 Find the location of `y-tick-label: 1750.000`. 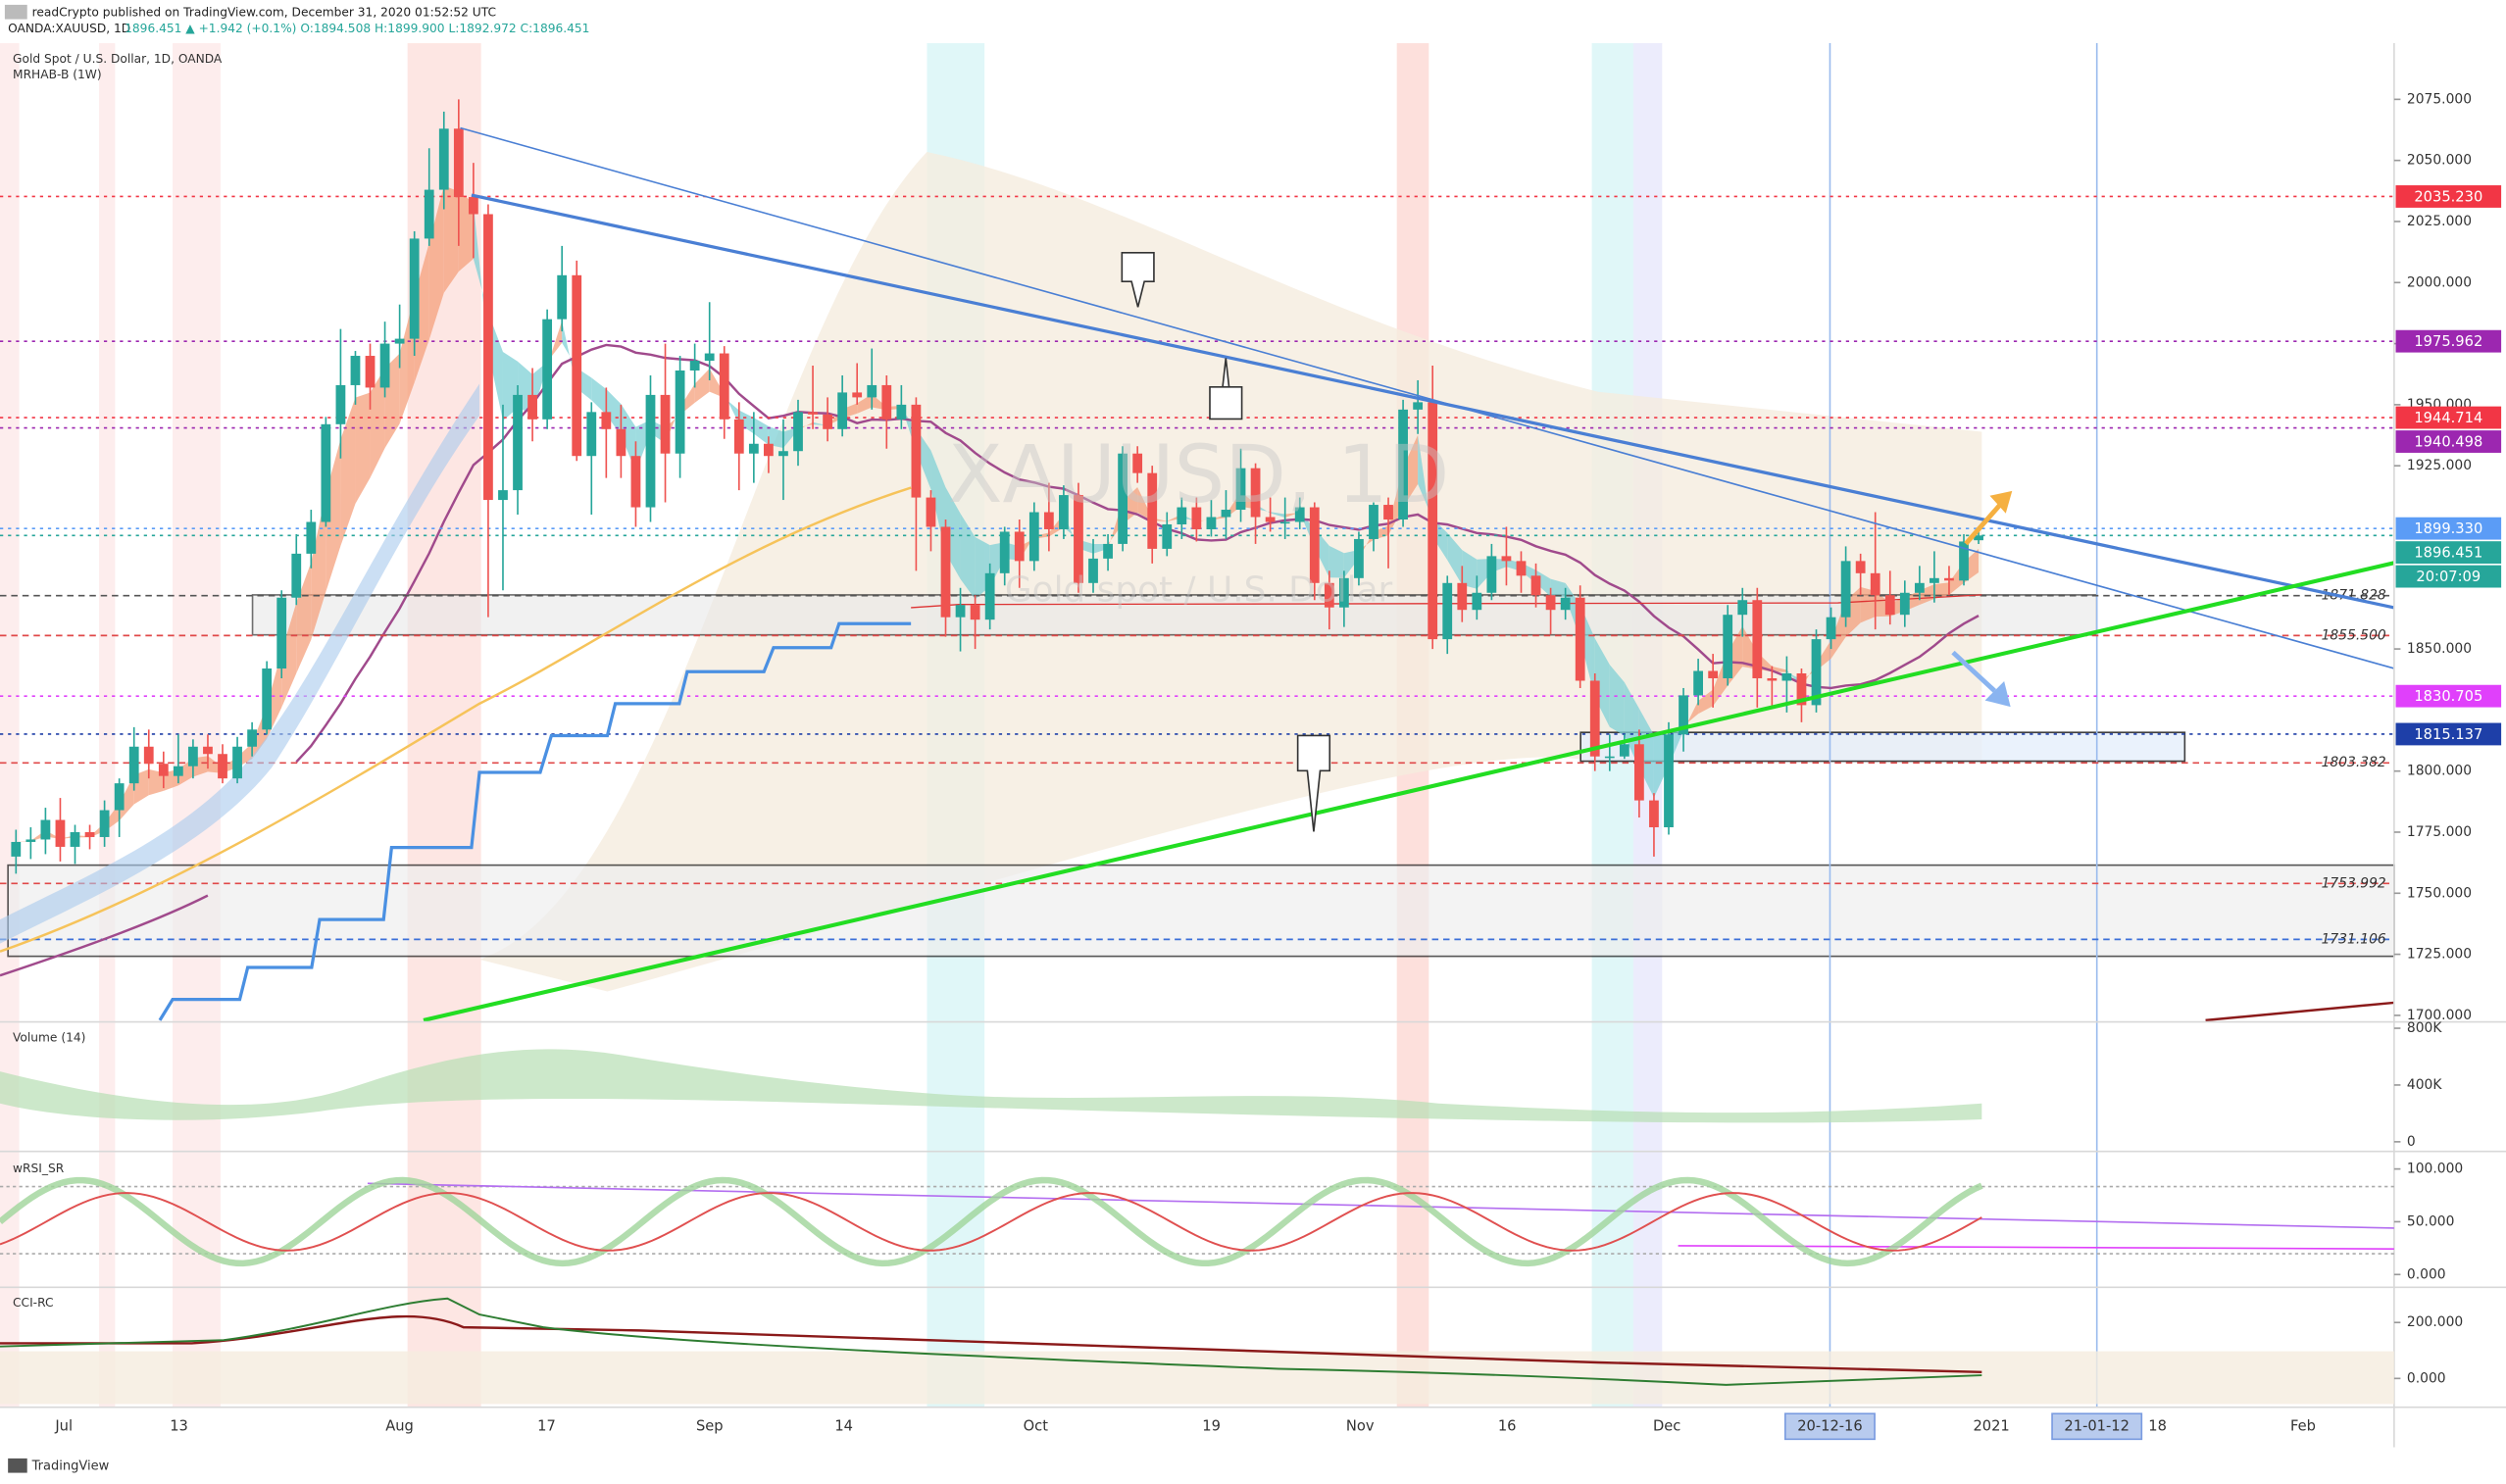

y-tick-label: 1750.000 is located at coordinates (2439, 893).